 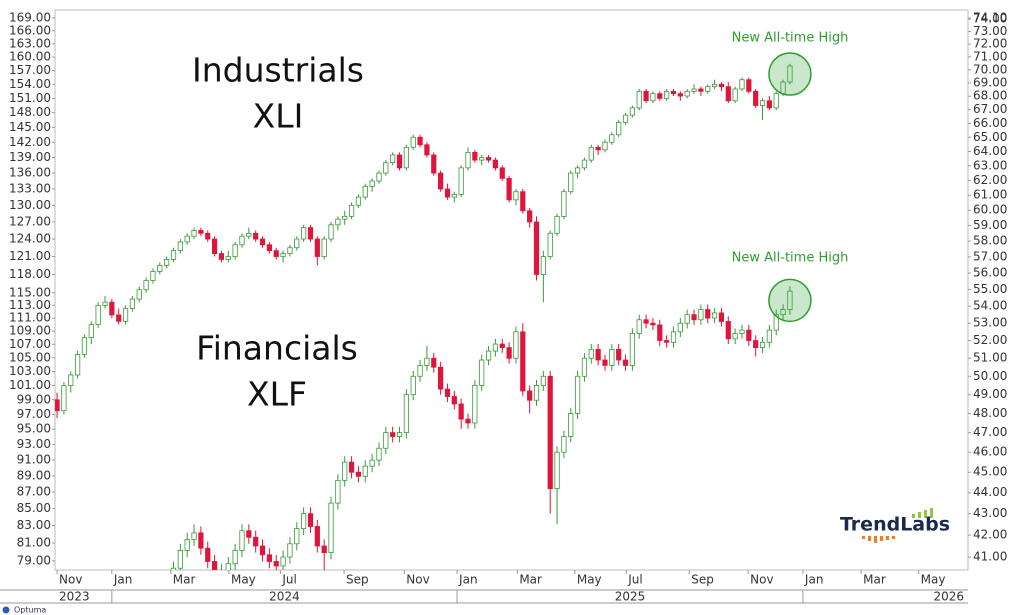 What do you see at coordinates (278, 116) in the screenshot?
I see `annotation: XLI` at bounding box center [278, 116].